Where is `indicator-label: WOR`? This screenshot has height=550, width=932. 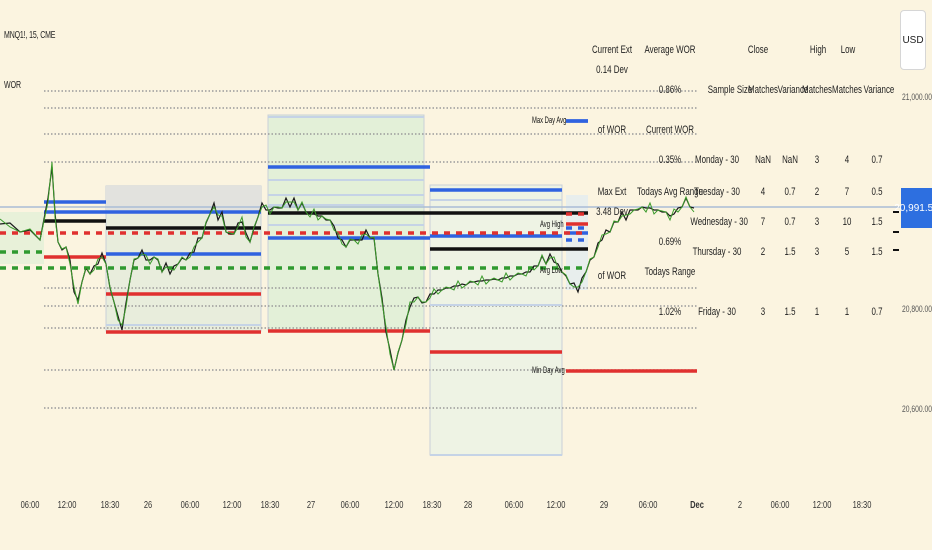
indicator-label: WOR is located at coordinates (13, 85).